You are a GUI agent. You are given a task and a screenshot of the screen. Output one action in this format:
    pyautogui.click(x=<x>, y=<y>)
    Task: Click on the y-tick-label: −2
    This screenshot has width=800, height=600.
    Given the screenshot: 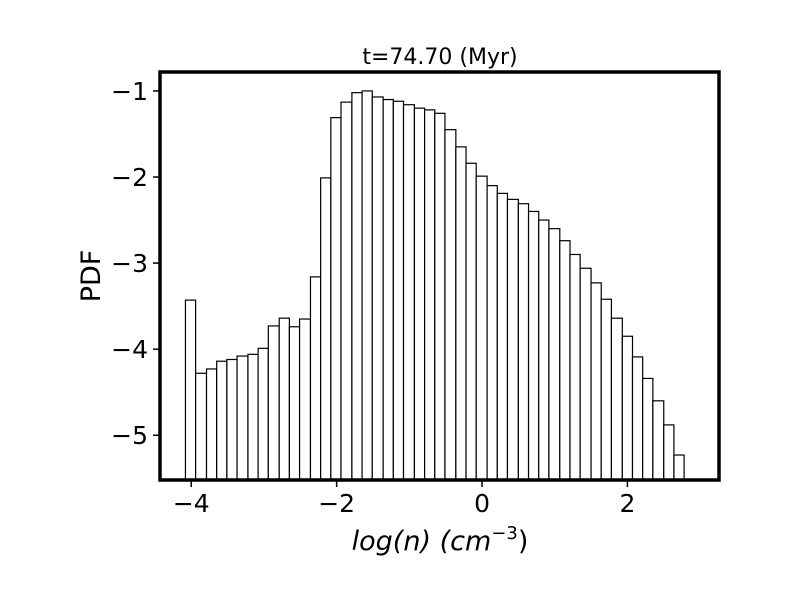 What is the action you would take?
    pyautogui.click(x=129, y=177)
    